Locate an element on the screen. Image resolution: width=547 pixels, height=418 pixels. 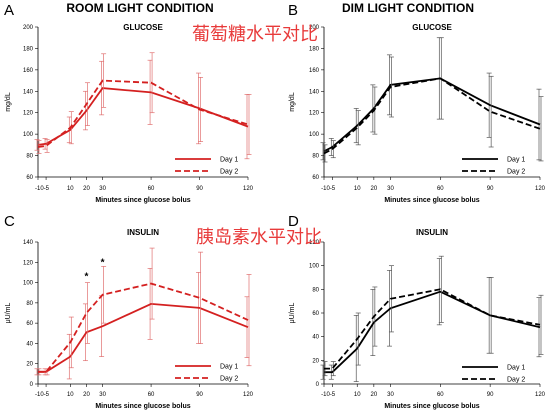
panel-letter-b: B is located at coordinates (293, 10).